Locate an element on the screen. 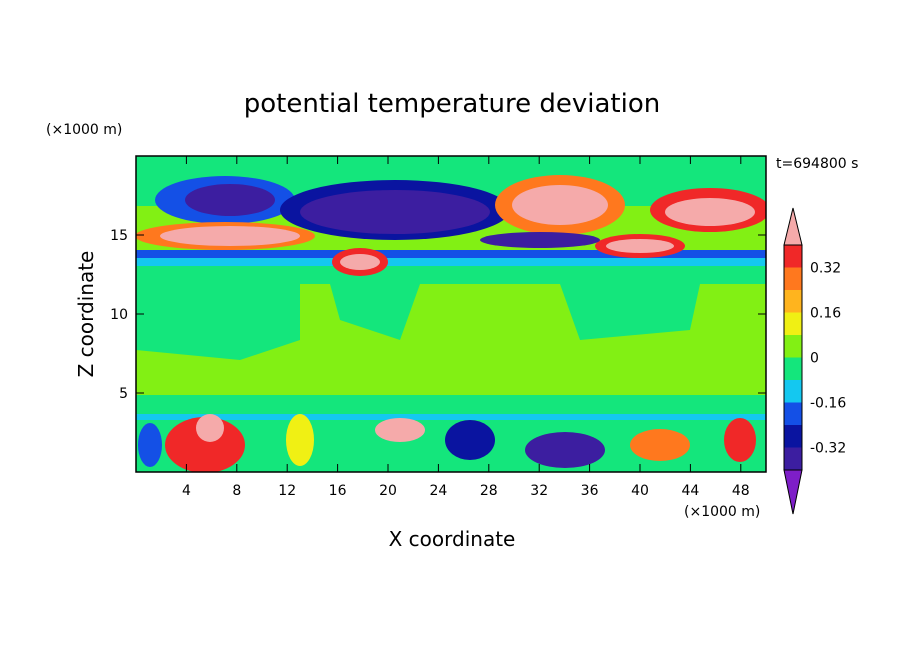  x-tick-label: 8 is located at coordinates (236, 491).